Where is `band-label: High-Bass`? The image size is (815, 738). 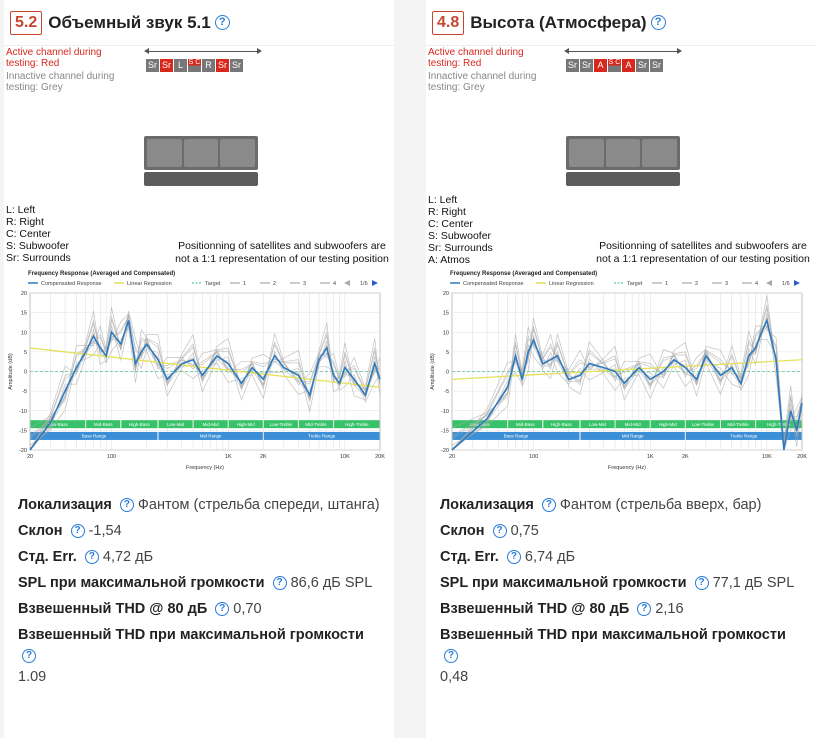 band-label: High-Bass is located at coordinates (140, 424).